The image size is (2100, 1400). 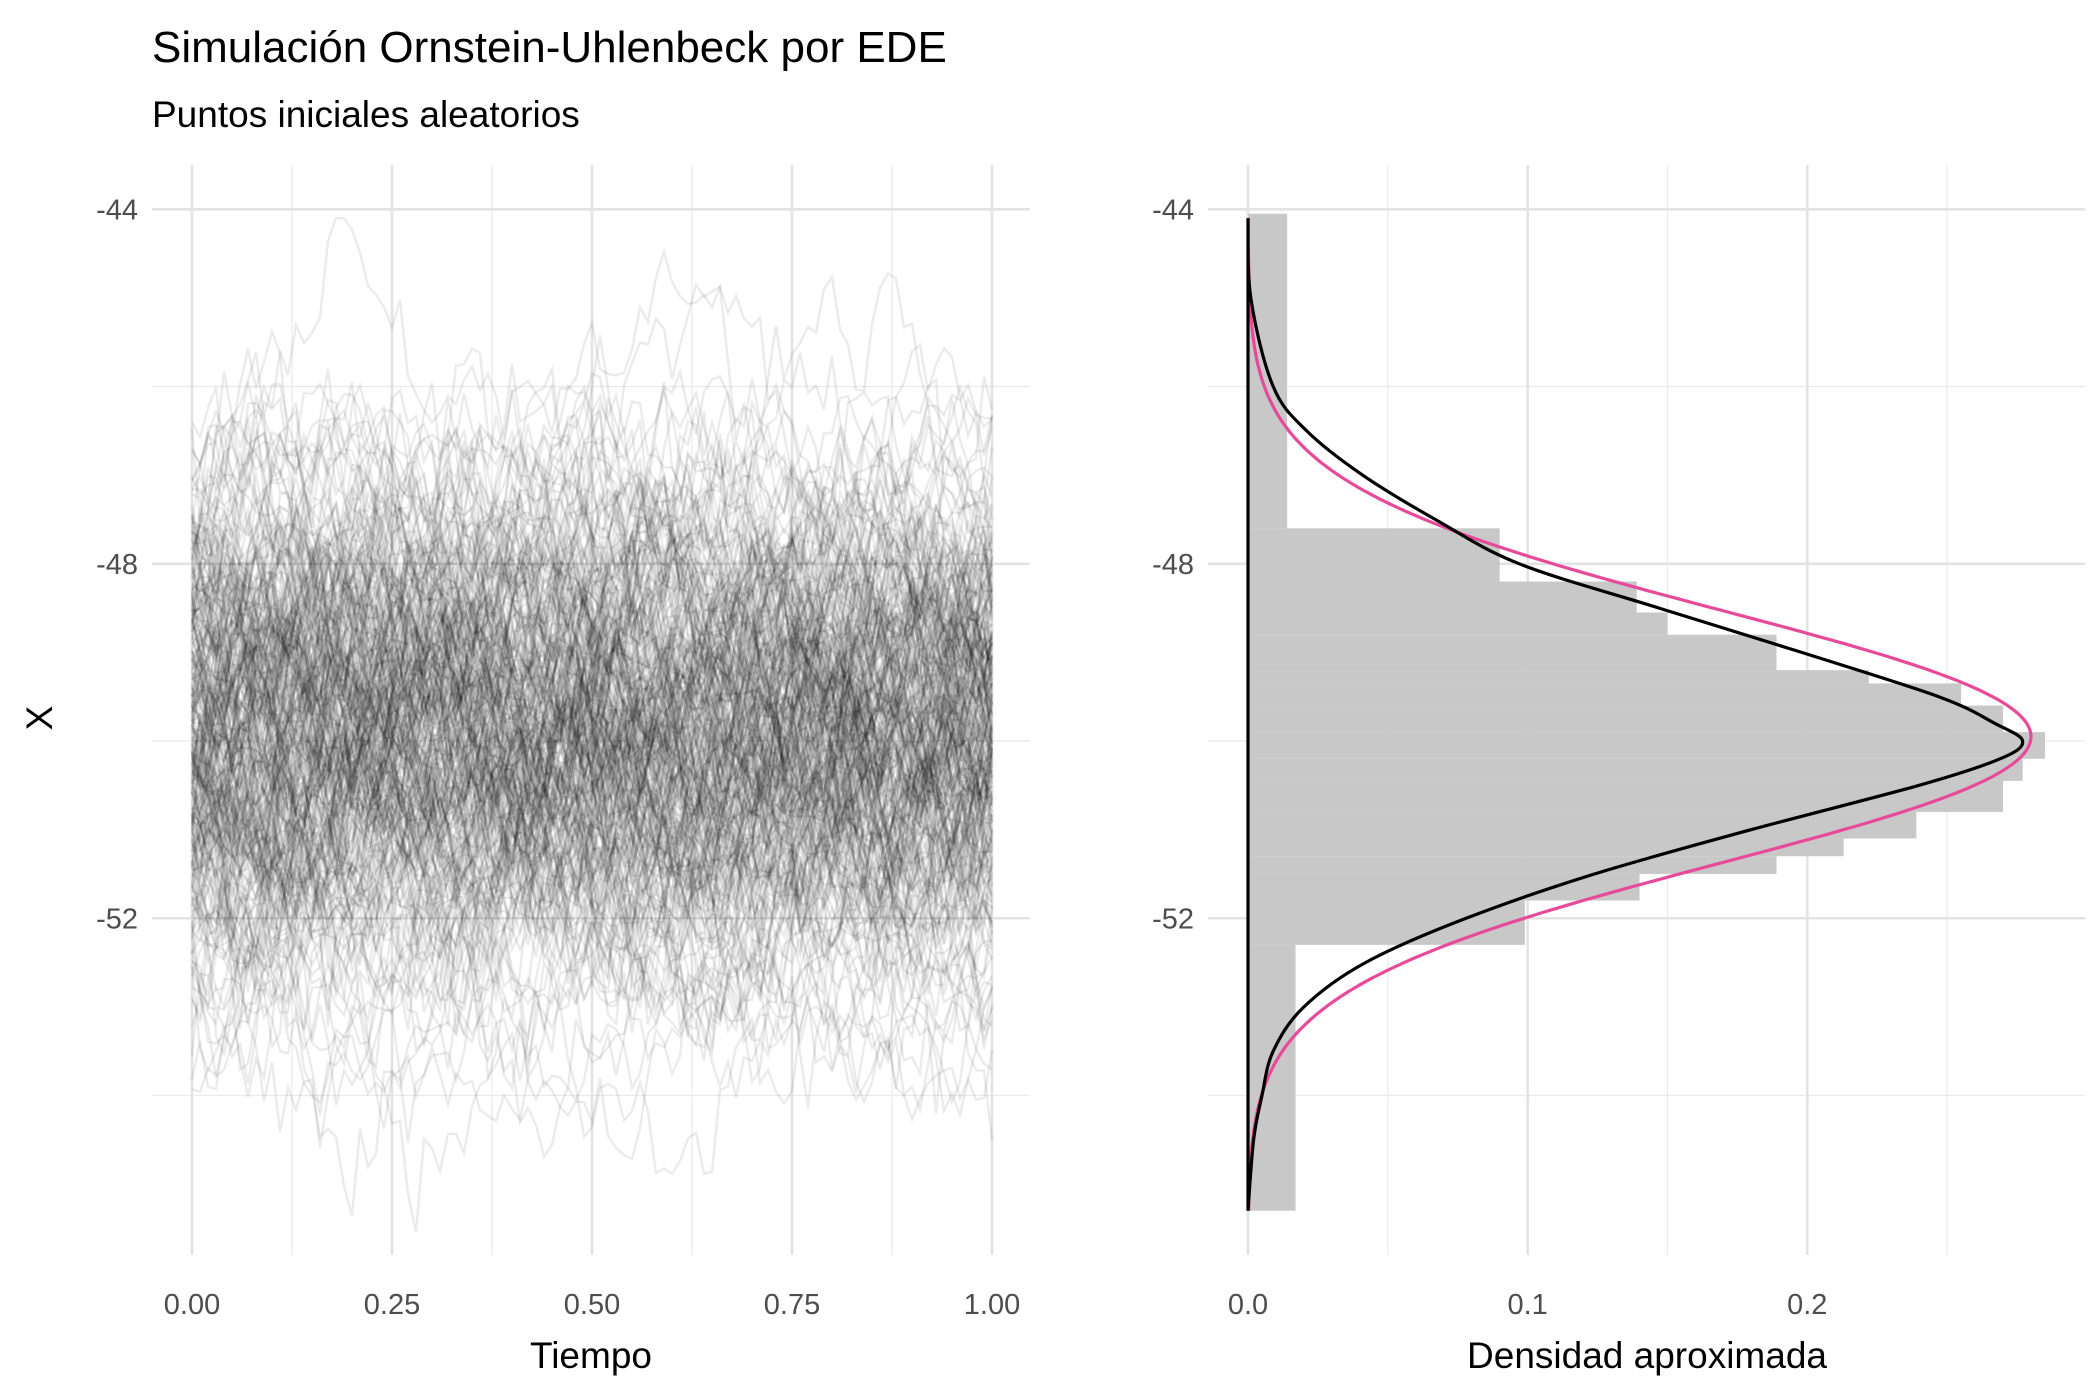 What do you see at coordinates (1173, 210) in the screenshot?
I see `right-y-tick-label: -44` at bounding box center [1173, 210].